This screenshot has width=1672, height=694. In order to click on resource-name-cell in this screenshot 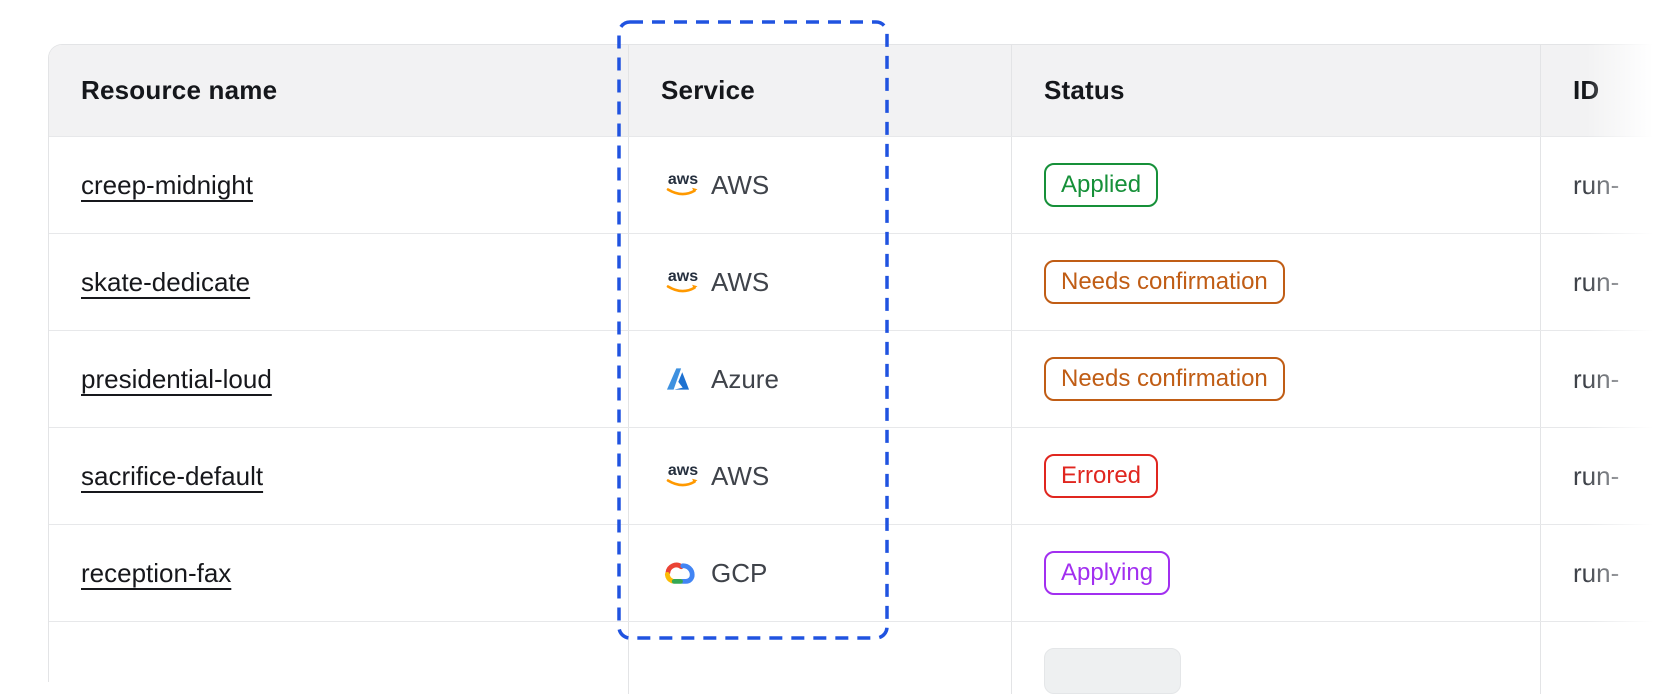, I will do `click(339, 658)`.